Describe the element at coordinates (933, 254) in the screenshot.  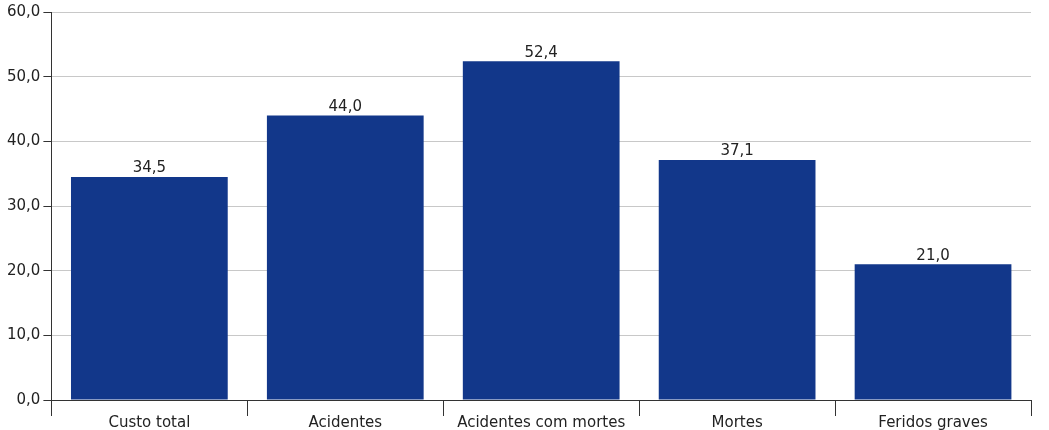
I see `data-label: 21,0` at that location.